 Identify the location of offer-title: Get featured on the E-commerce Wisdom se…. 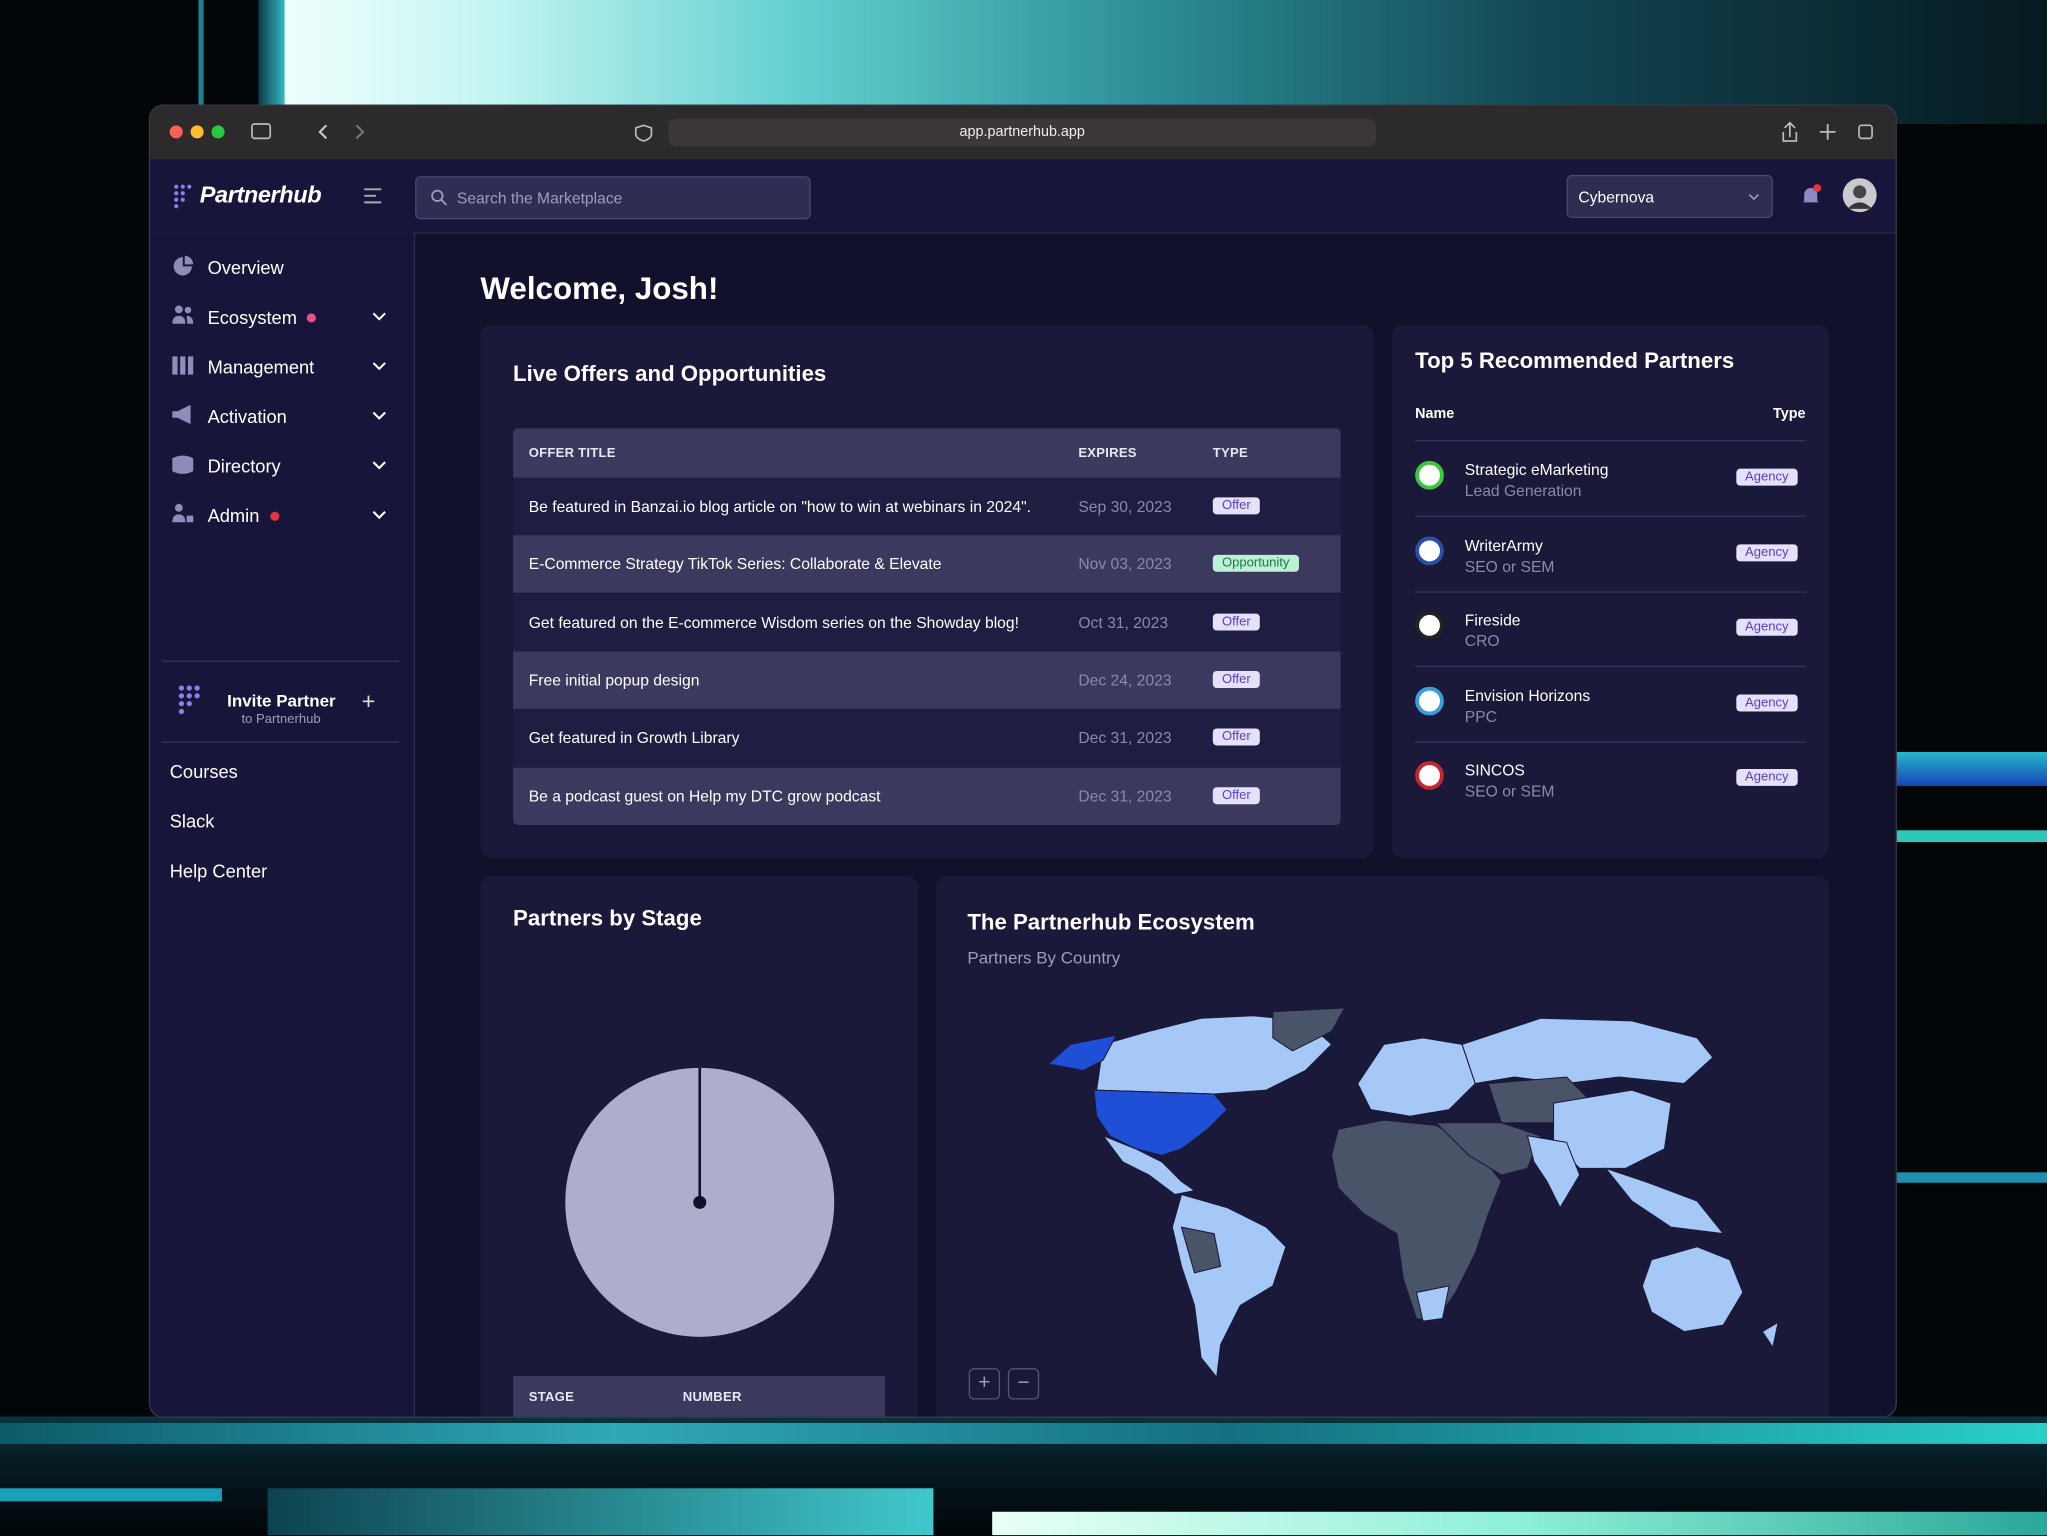
(773, 622).